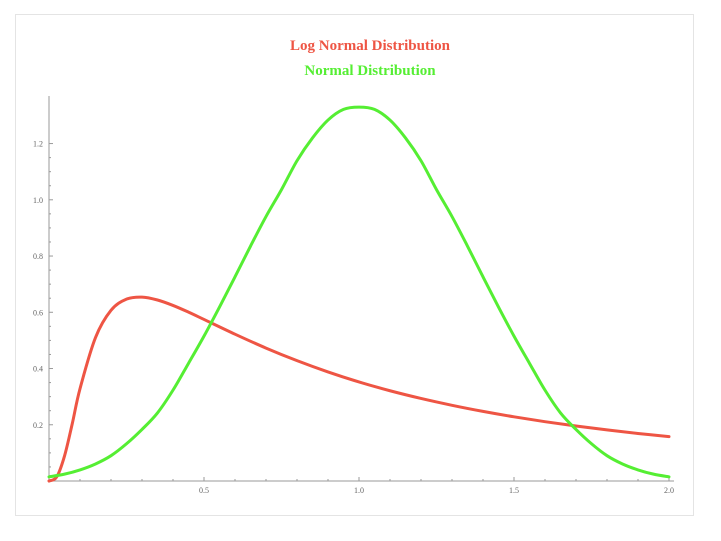 Image resolution: width=721 pixels, height=541 pixels. What do you see at coordinates (43, 304) in the screenshot?
I see `y-ticks: 0.2 0.4 0.6 0.8 1.0 1.2` at bounding box center [43, 304].